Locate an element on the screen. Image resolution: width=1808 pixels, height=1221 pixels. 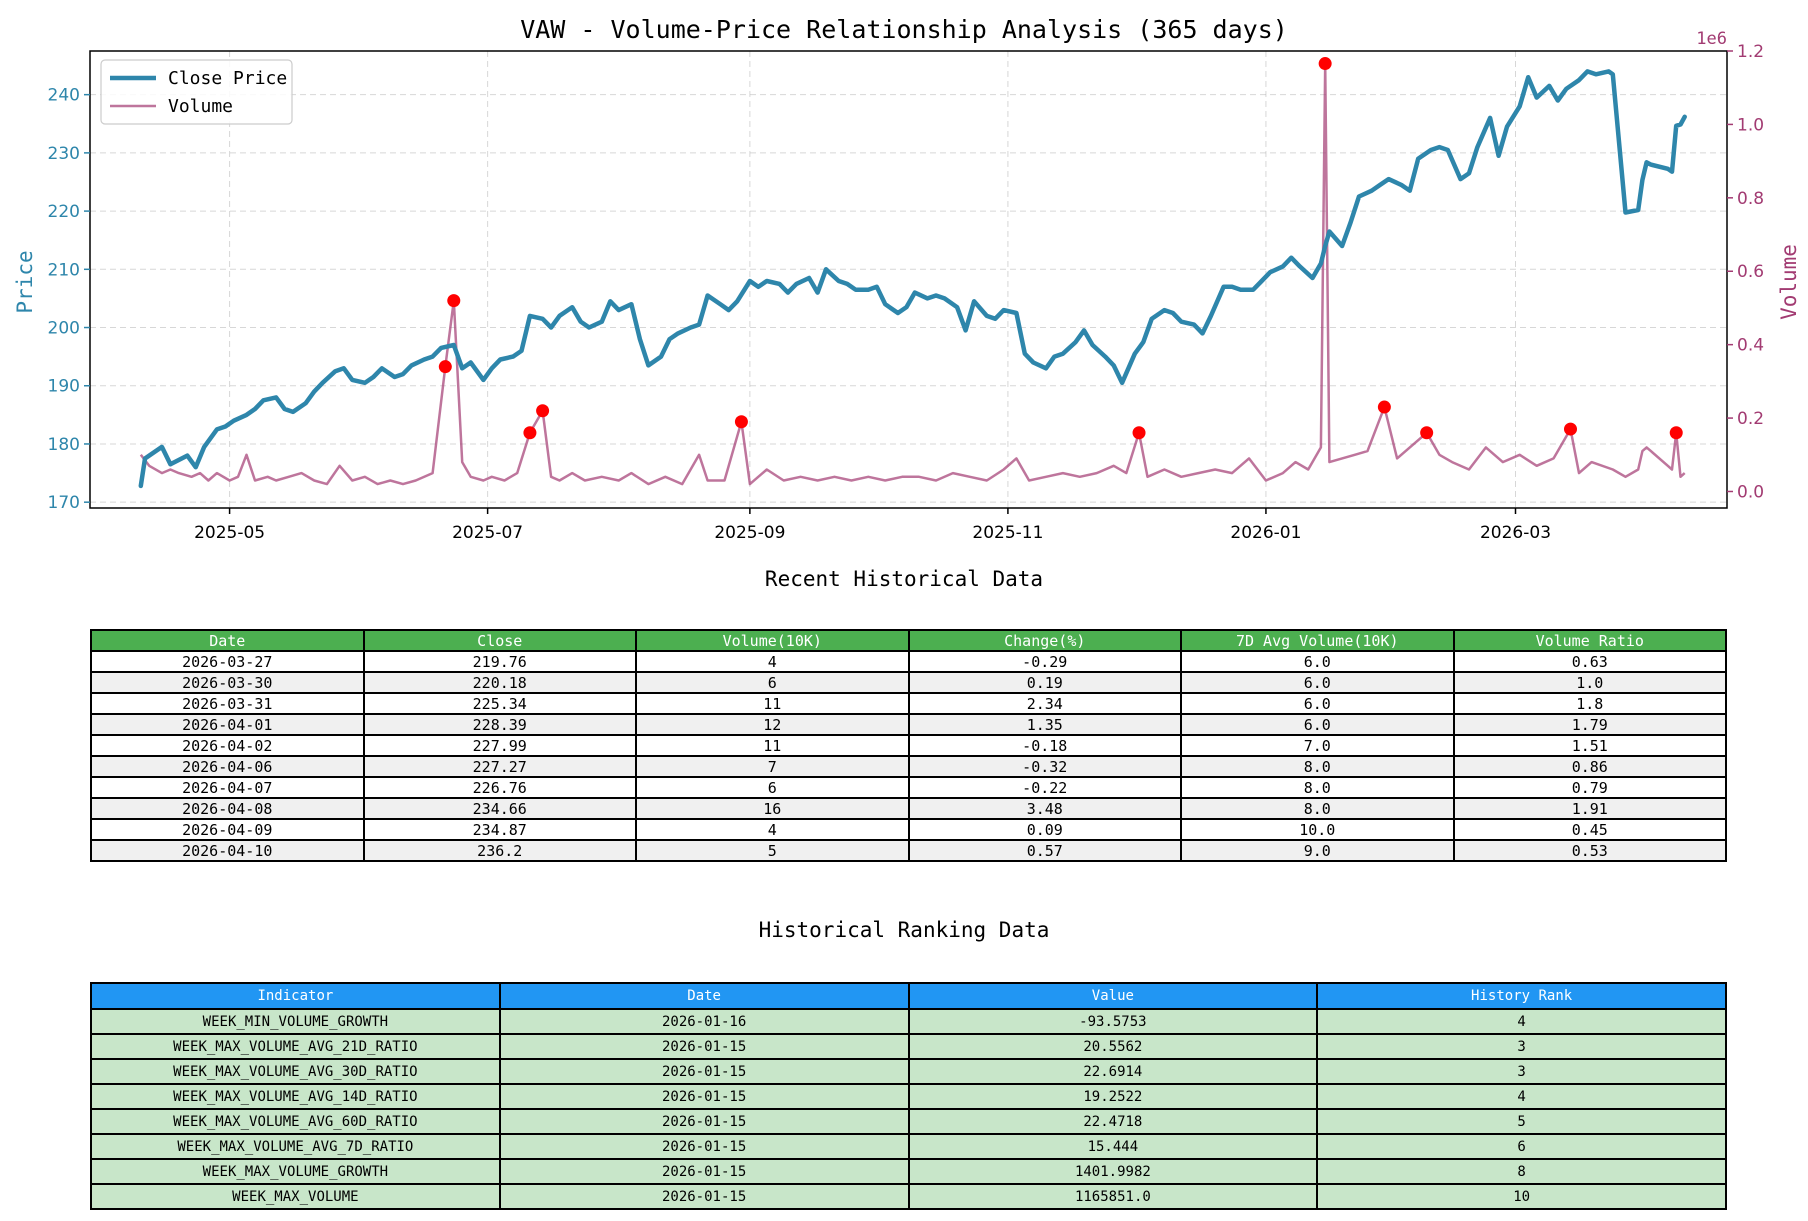
y2-tick-label: 1.0 is located at coordinates (1750, 125).